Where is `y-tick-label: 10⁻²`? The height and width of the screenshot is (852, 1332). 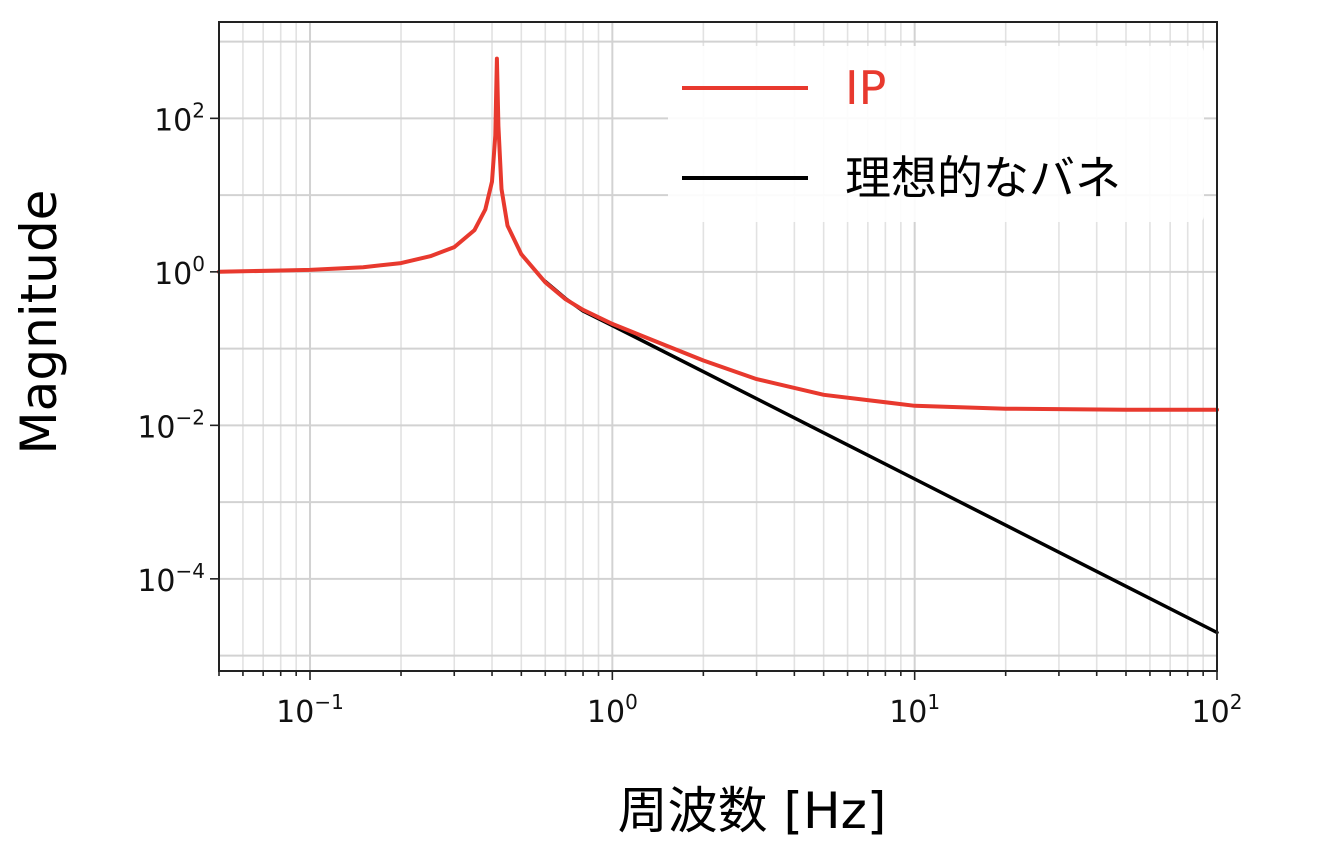
y-tick-label: 10⁻² is located at coordinates (171, 425).